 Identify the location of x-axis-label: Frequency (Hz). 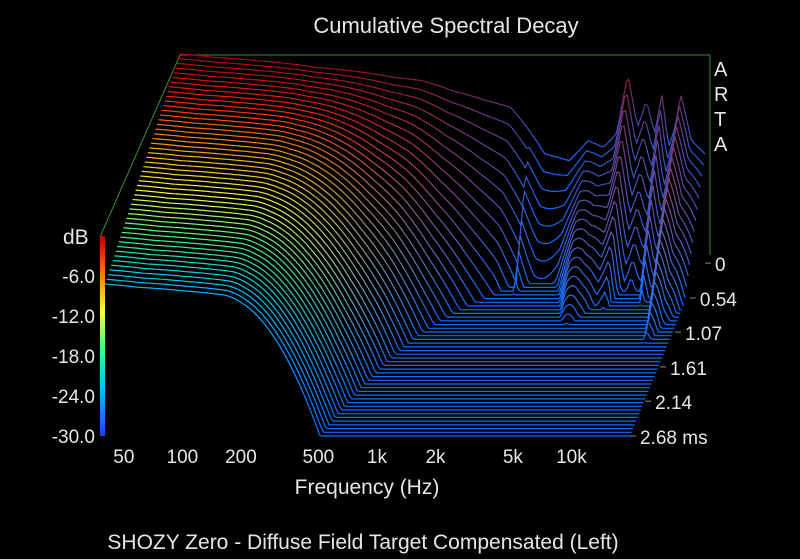
(367, 487).